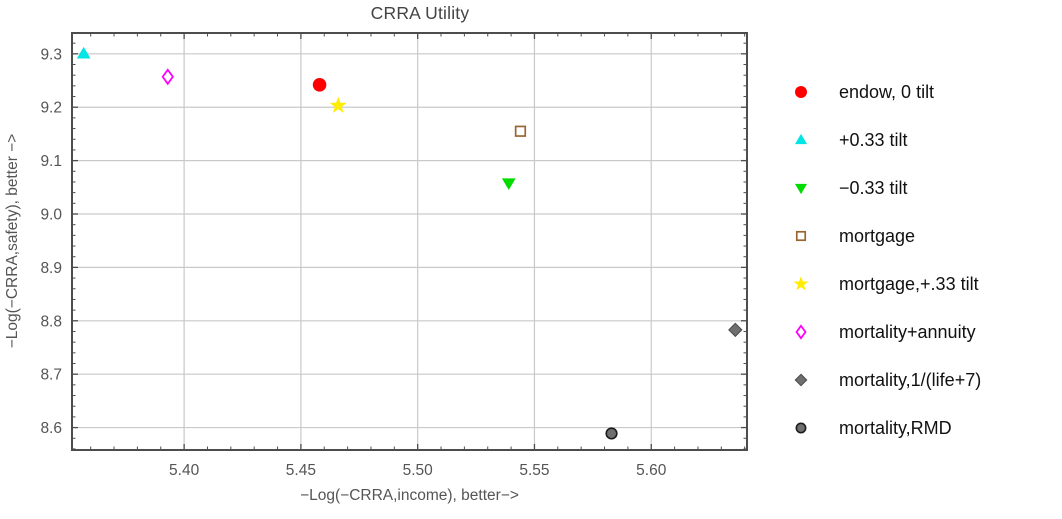 The height and width of the screenshot is (519, 1062). Describe the element at coordinates (51, 428) in the screenshot. I see `y-tick-label: 8.6` at that location.